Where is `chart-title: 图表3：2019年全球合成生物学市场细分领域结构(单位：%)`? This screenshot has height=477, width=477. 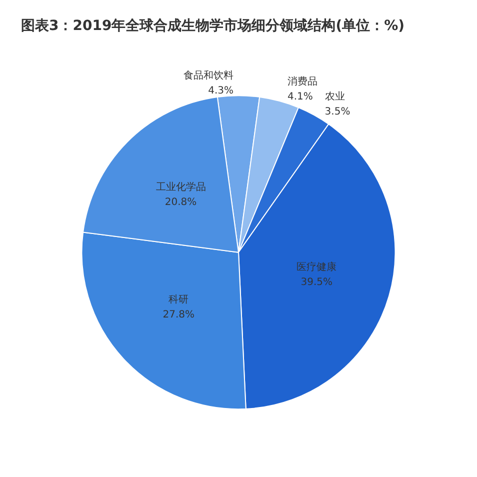
chart-title: 图表3：2019年全球合成生物学市场细分领域结构(单位：%) is located at coordinates (213, 25).